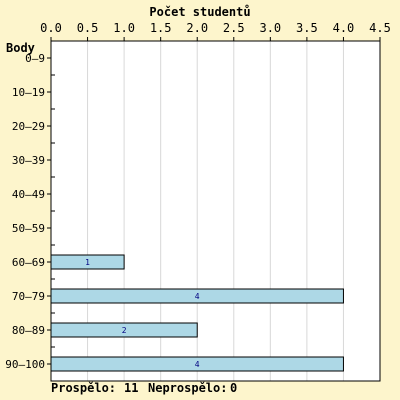 The width and height of the screenshot is (400, 400). I want to click on x-tick-label: 3.0, so click(270, 28).